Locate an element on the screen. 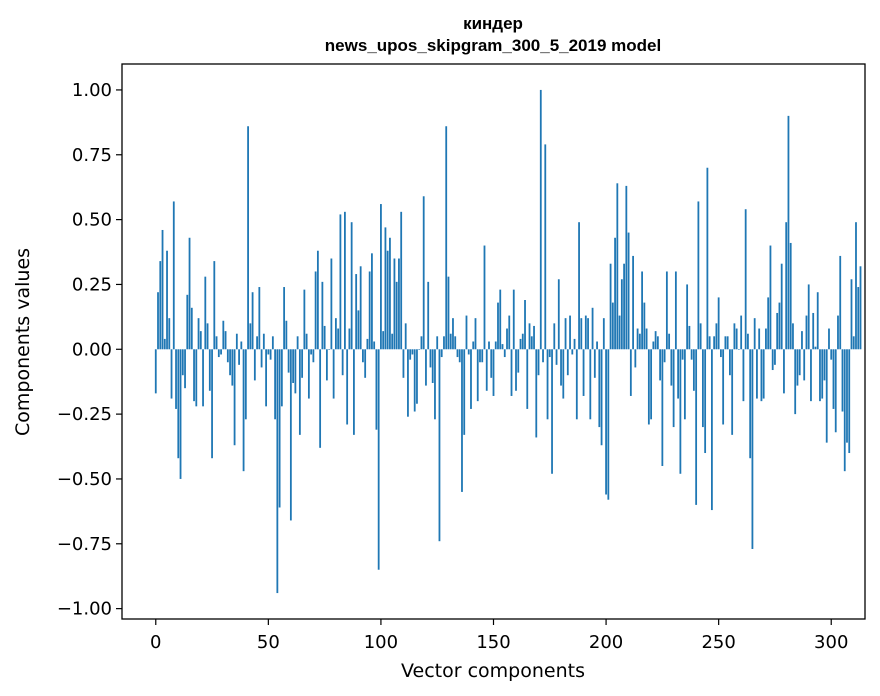  y-tick-label-6: 0.50 is located at coordinates (92, 220).